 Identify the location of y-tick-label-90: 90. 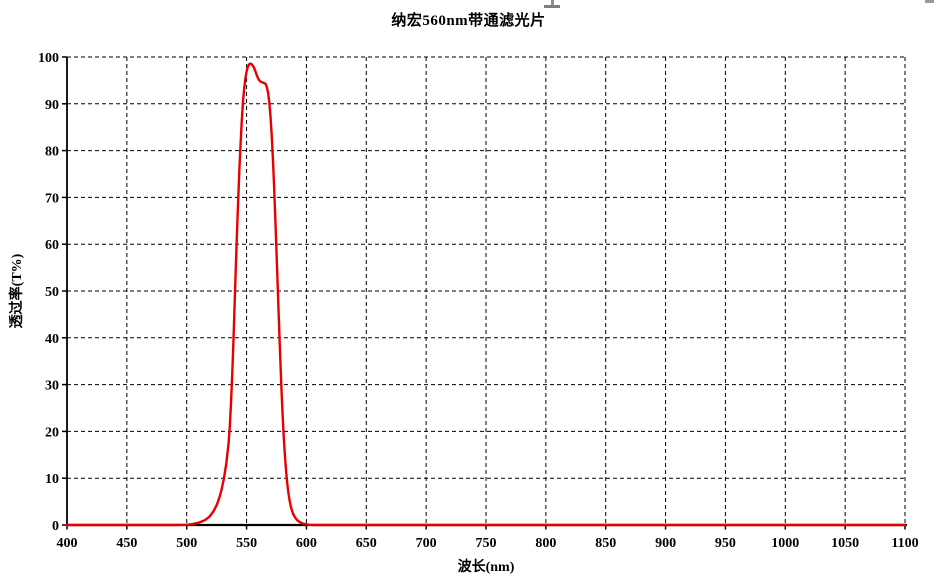
(52, 105).